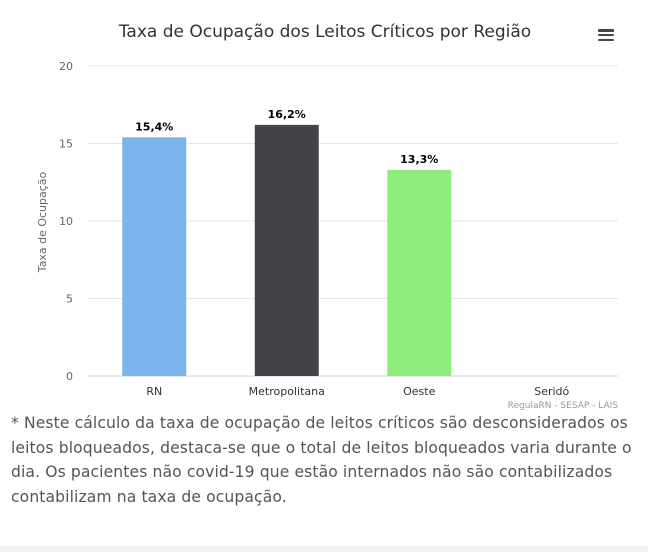 The image size is (648, 552). I want to click on chart-menu-button, so click(606, 35).